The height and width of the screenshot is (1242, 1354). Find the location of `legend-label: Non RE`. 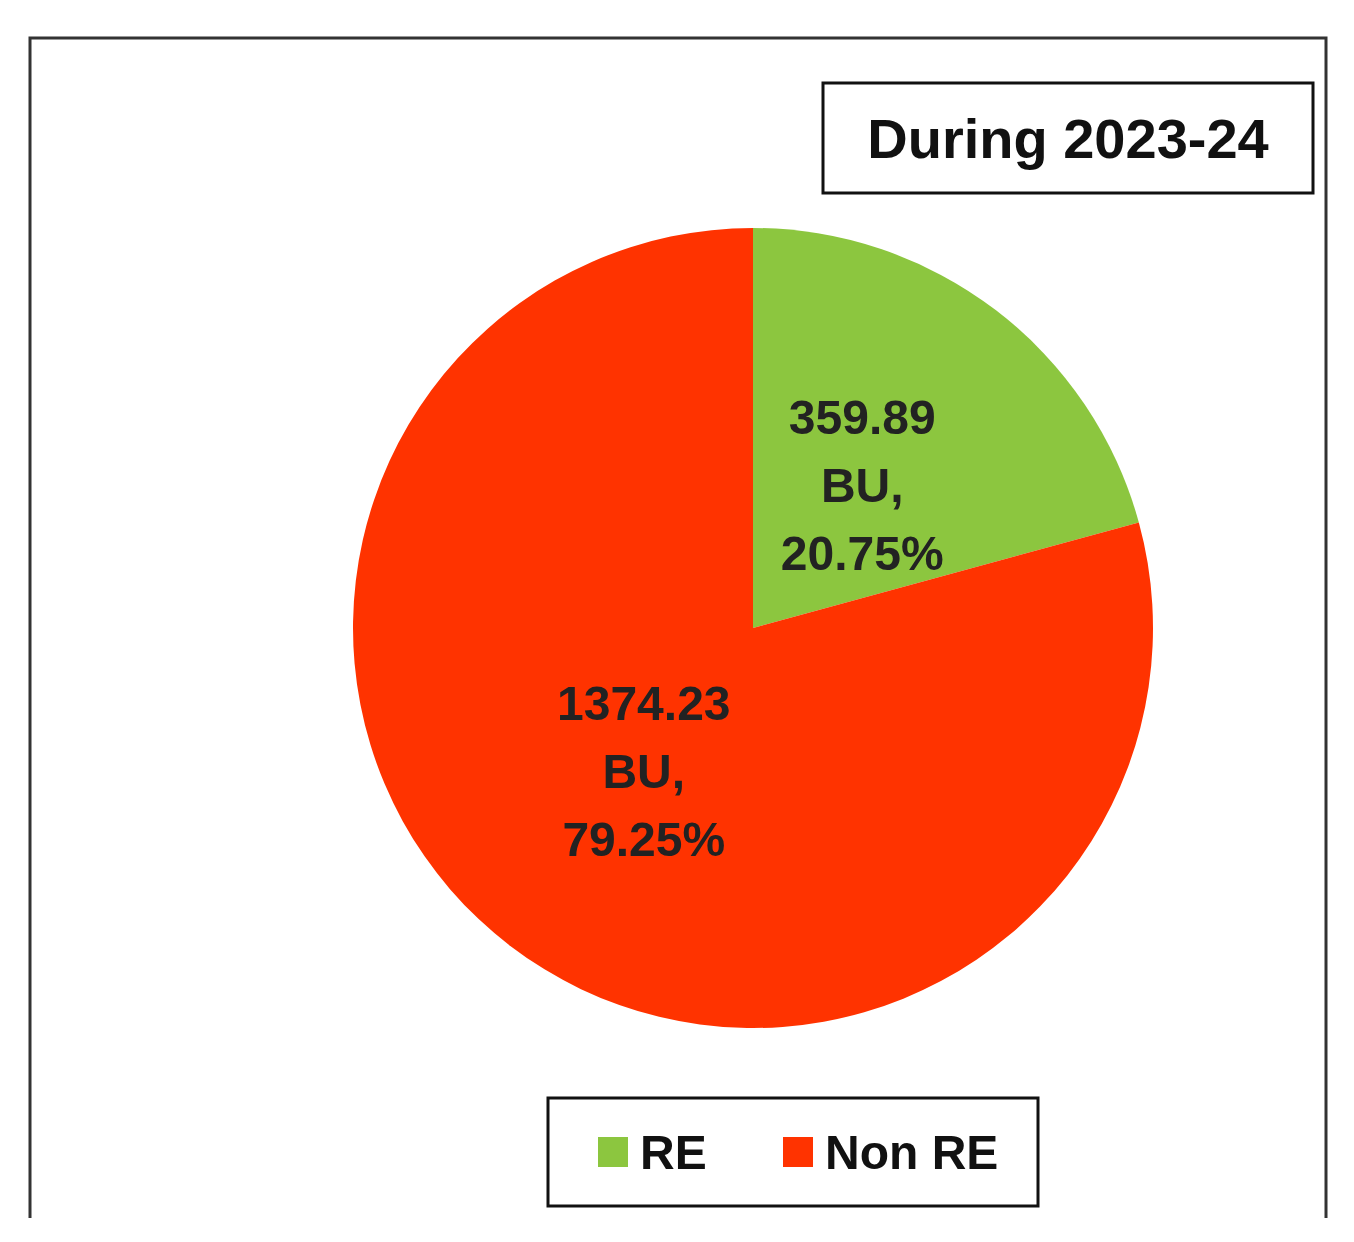

legend-label: Non RE is located at coordinates (912, 1152).